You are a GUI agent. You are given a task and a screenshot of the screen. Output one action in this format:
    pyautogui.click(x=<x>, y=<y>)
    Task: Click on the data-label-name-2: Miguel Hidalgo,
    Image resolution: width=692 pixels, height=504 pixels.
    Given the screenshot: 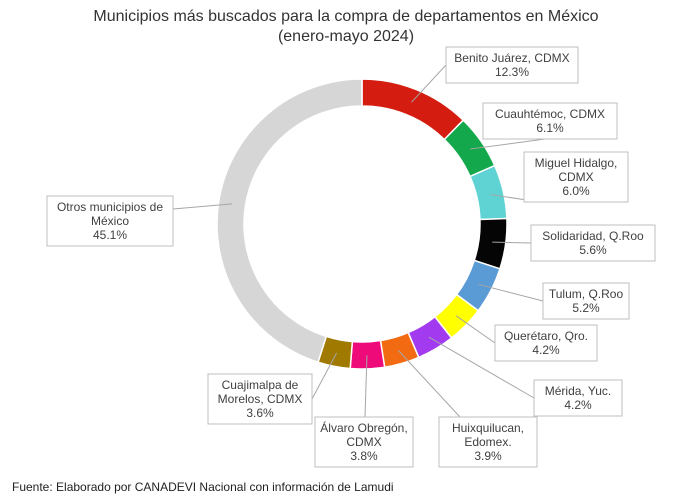 What is the action you would take?
    pyautogui.click(x=576, y=163)
    